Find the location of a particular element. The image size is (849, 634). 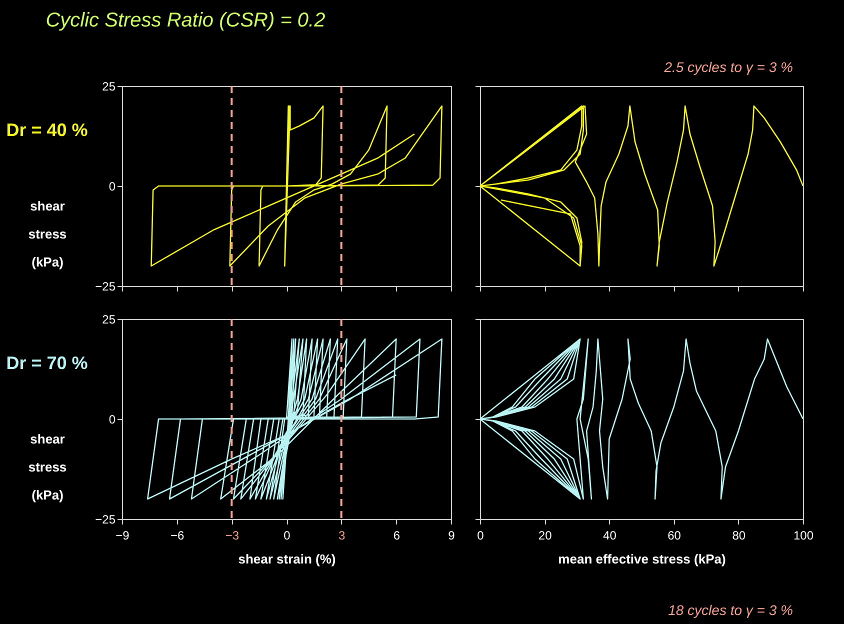

x-tick-label: −6 is located at coordinates (177, 535).